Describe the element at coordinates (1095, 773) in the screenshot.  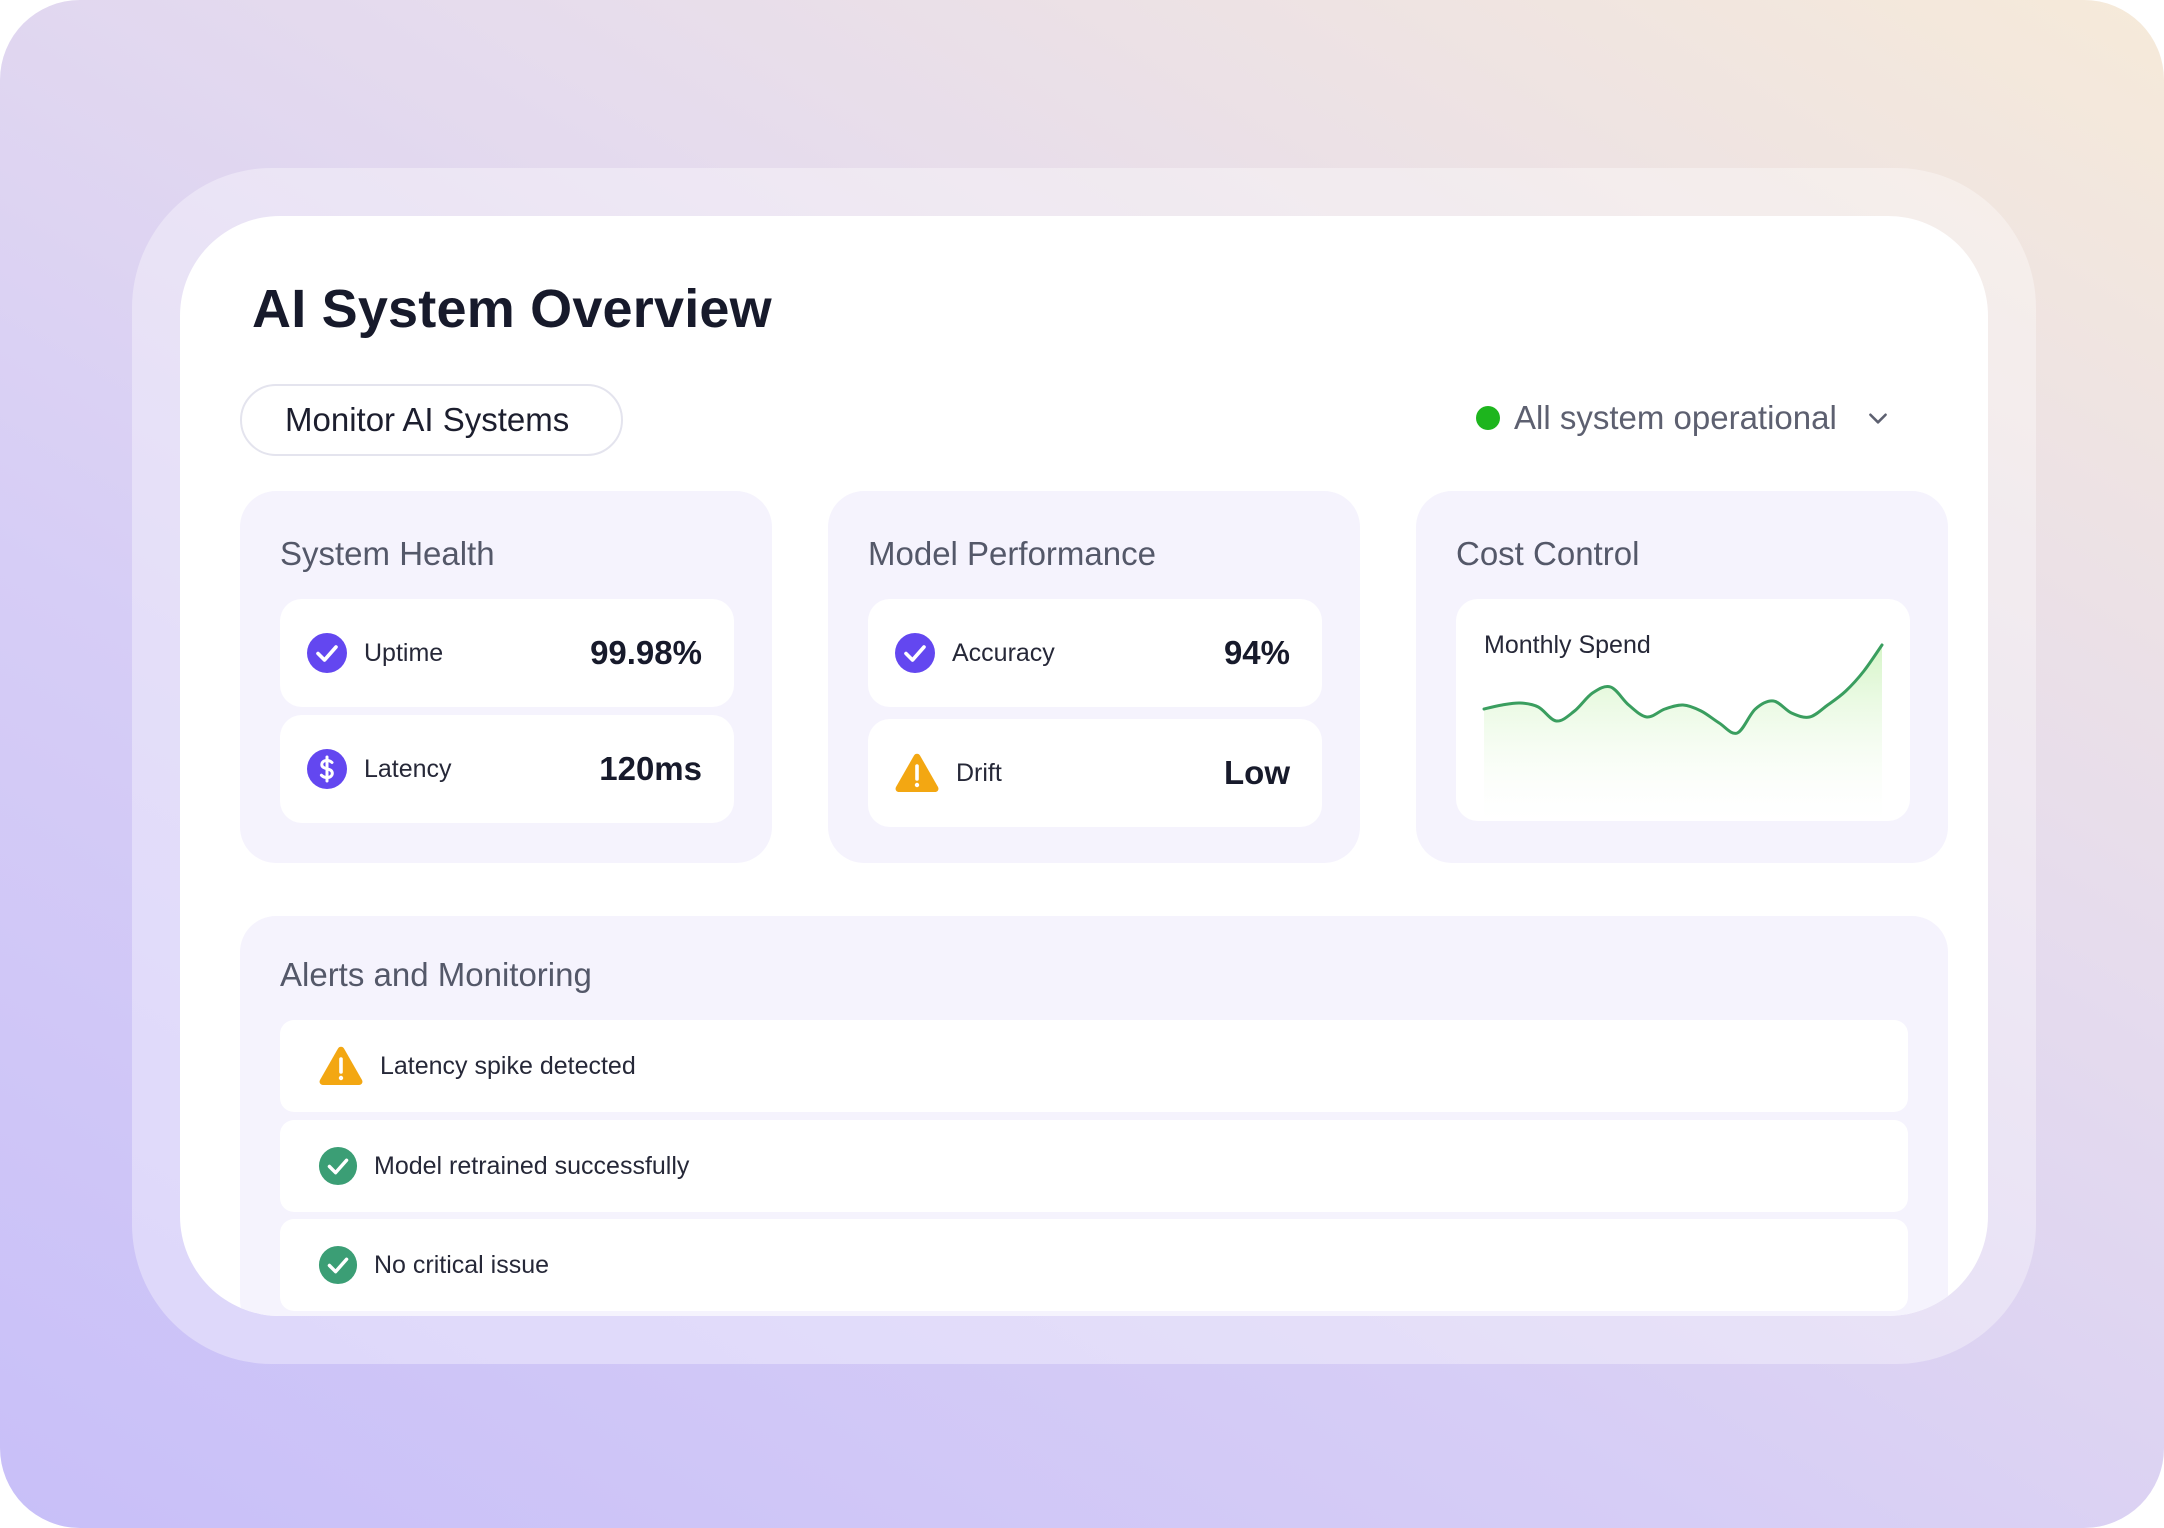
I see `drift-metric: Drift Low` at that location.